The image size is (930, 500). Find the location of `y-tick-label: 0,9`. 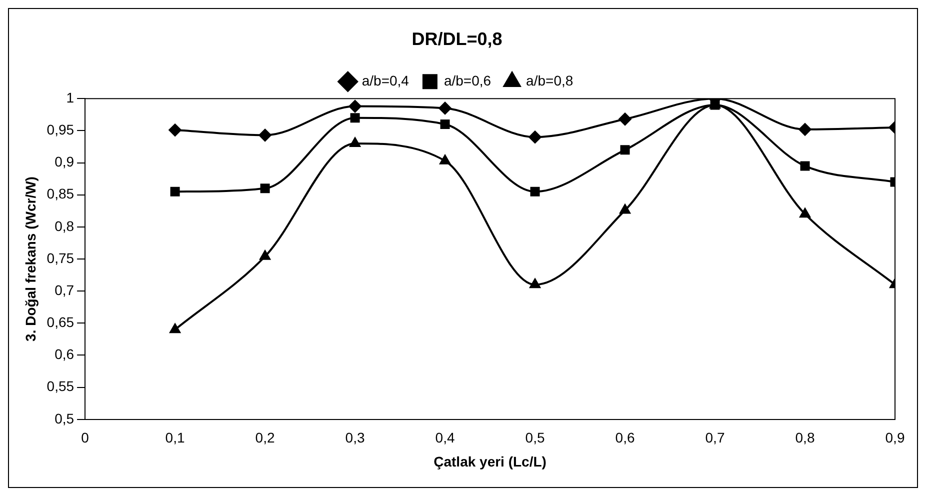

y-tick-label: 0,9 is located at coordinates (64, 162).